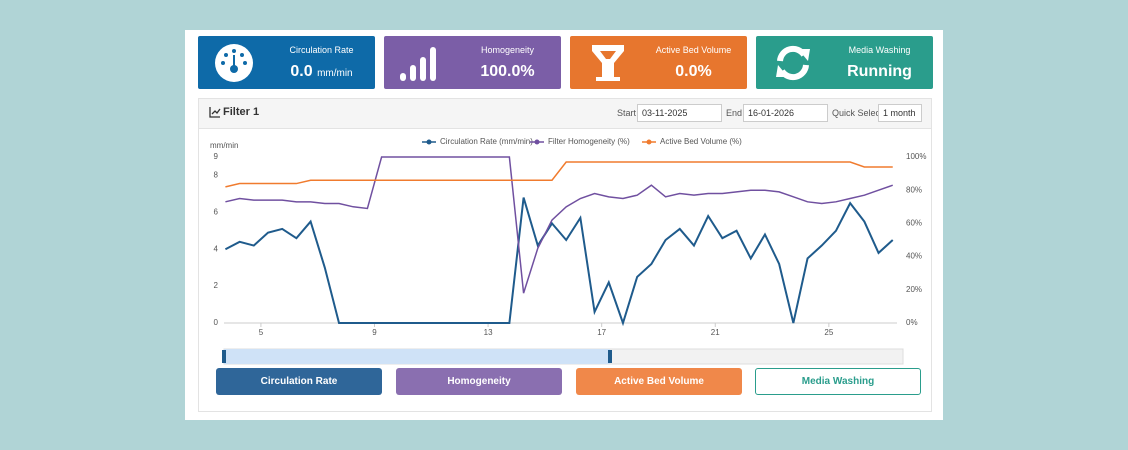 This screenshot has height=450, width=1128. Describe the element at coordinates (914, 223) in the screenshot. I see `y2-tick-label: 60%` at that location.